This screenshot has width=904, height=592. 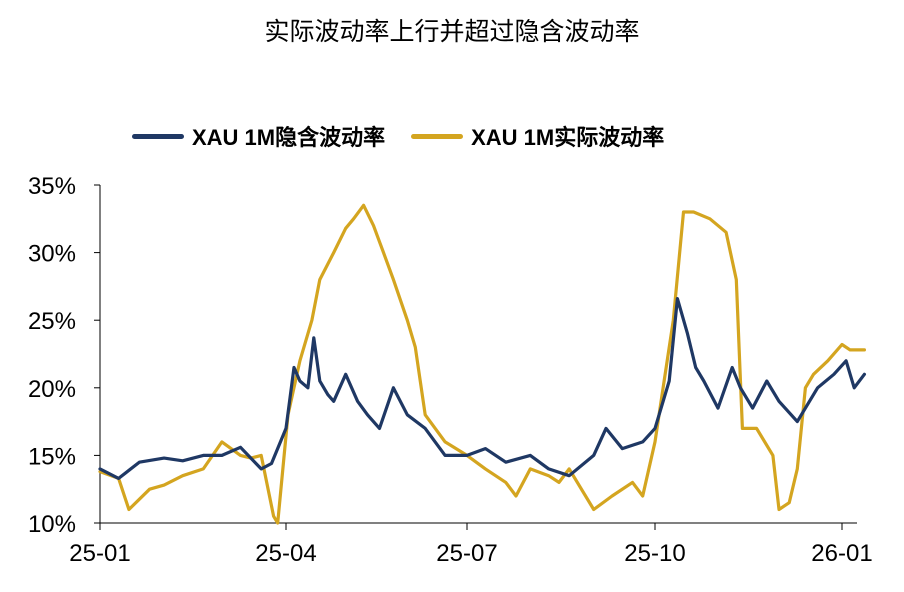 I want to click on x-tick-label: 25-04, so click(x=285, y=553).